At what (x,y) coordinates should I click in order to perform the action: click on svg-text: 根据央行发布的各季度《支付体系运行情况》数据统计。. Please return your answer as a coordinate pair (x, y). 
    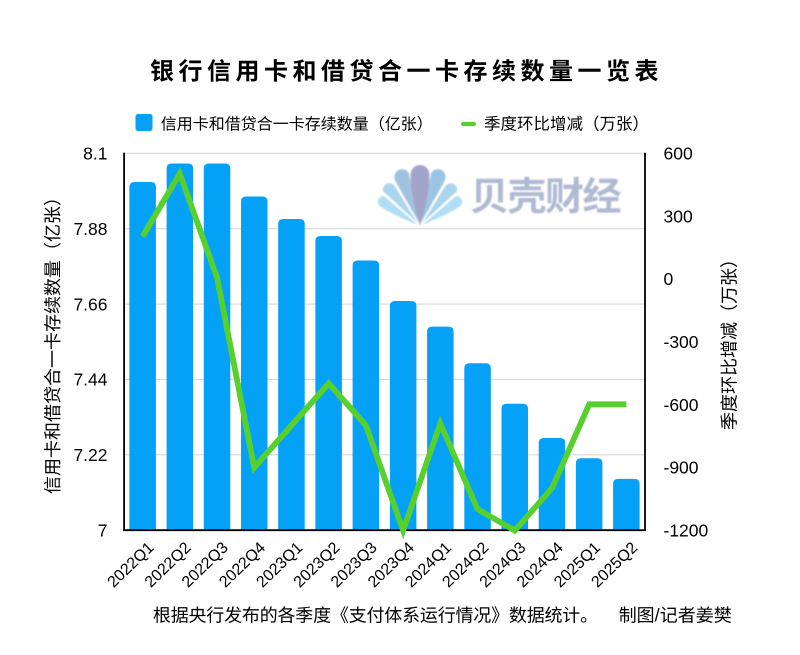
    Looking at the image, I should click on (375, 616).